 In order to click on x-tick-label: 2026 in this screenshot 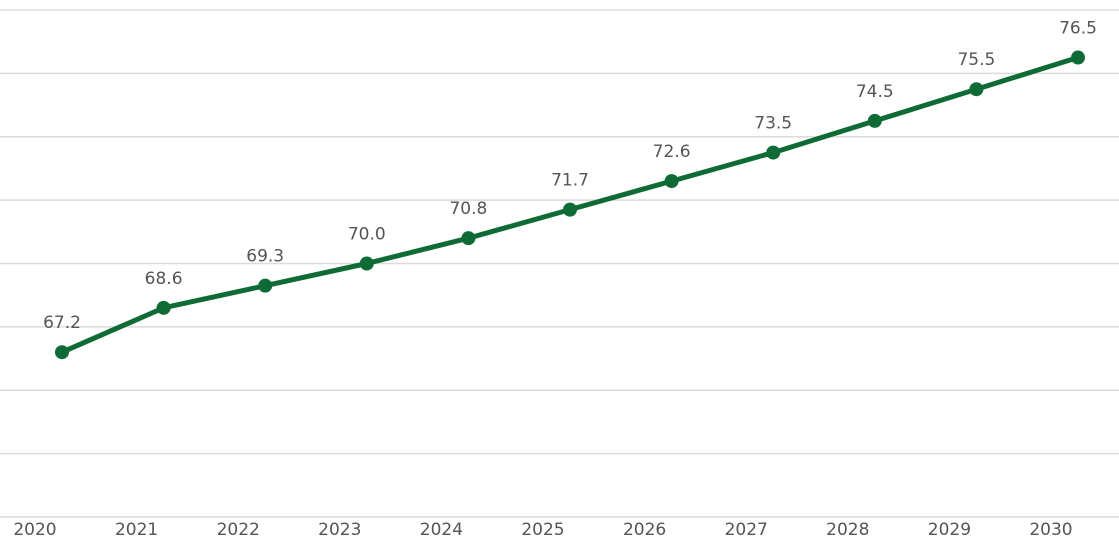, I will do `click(644, 530)`.